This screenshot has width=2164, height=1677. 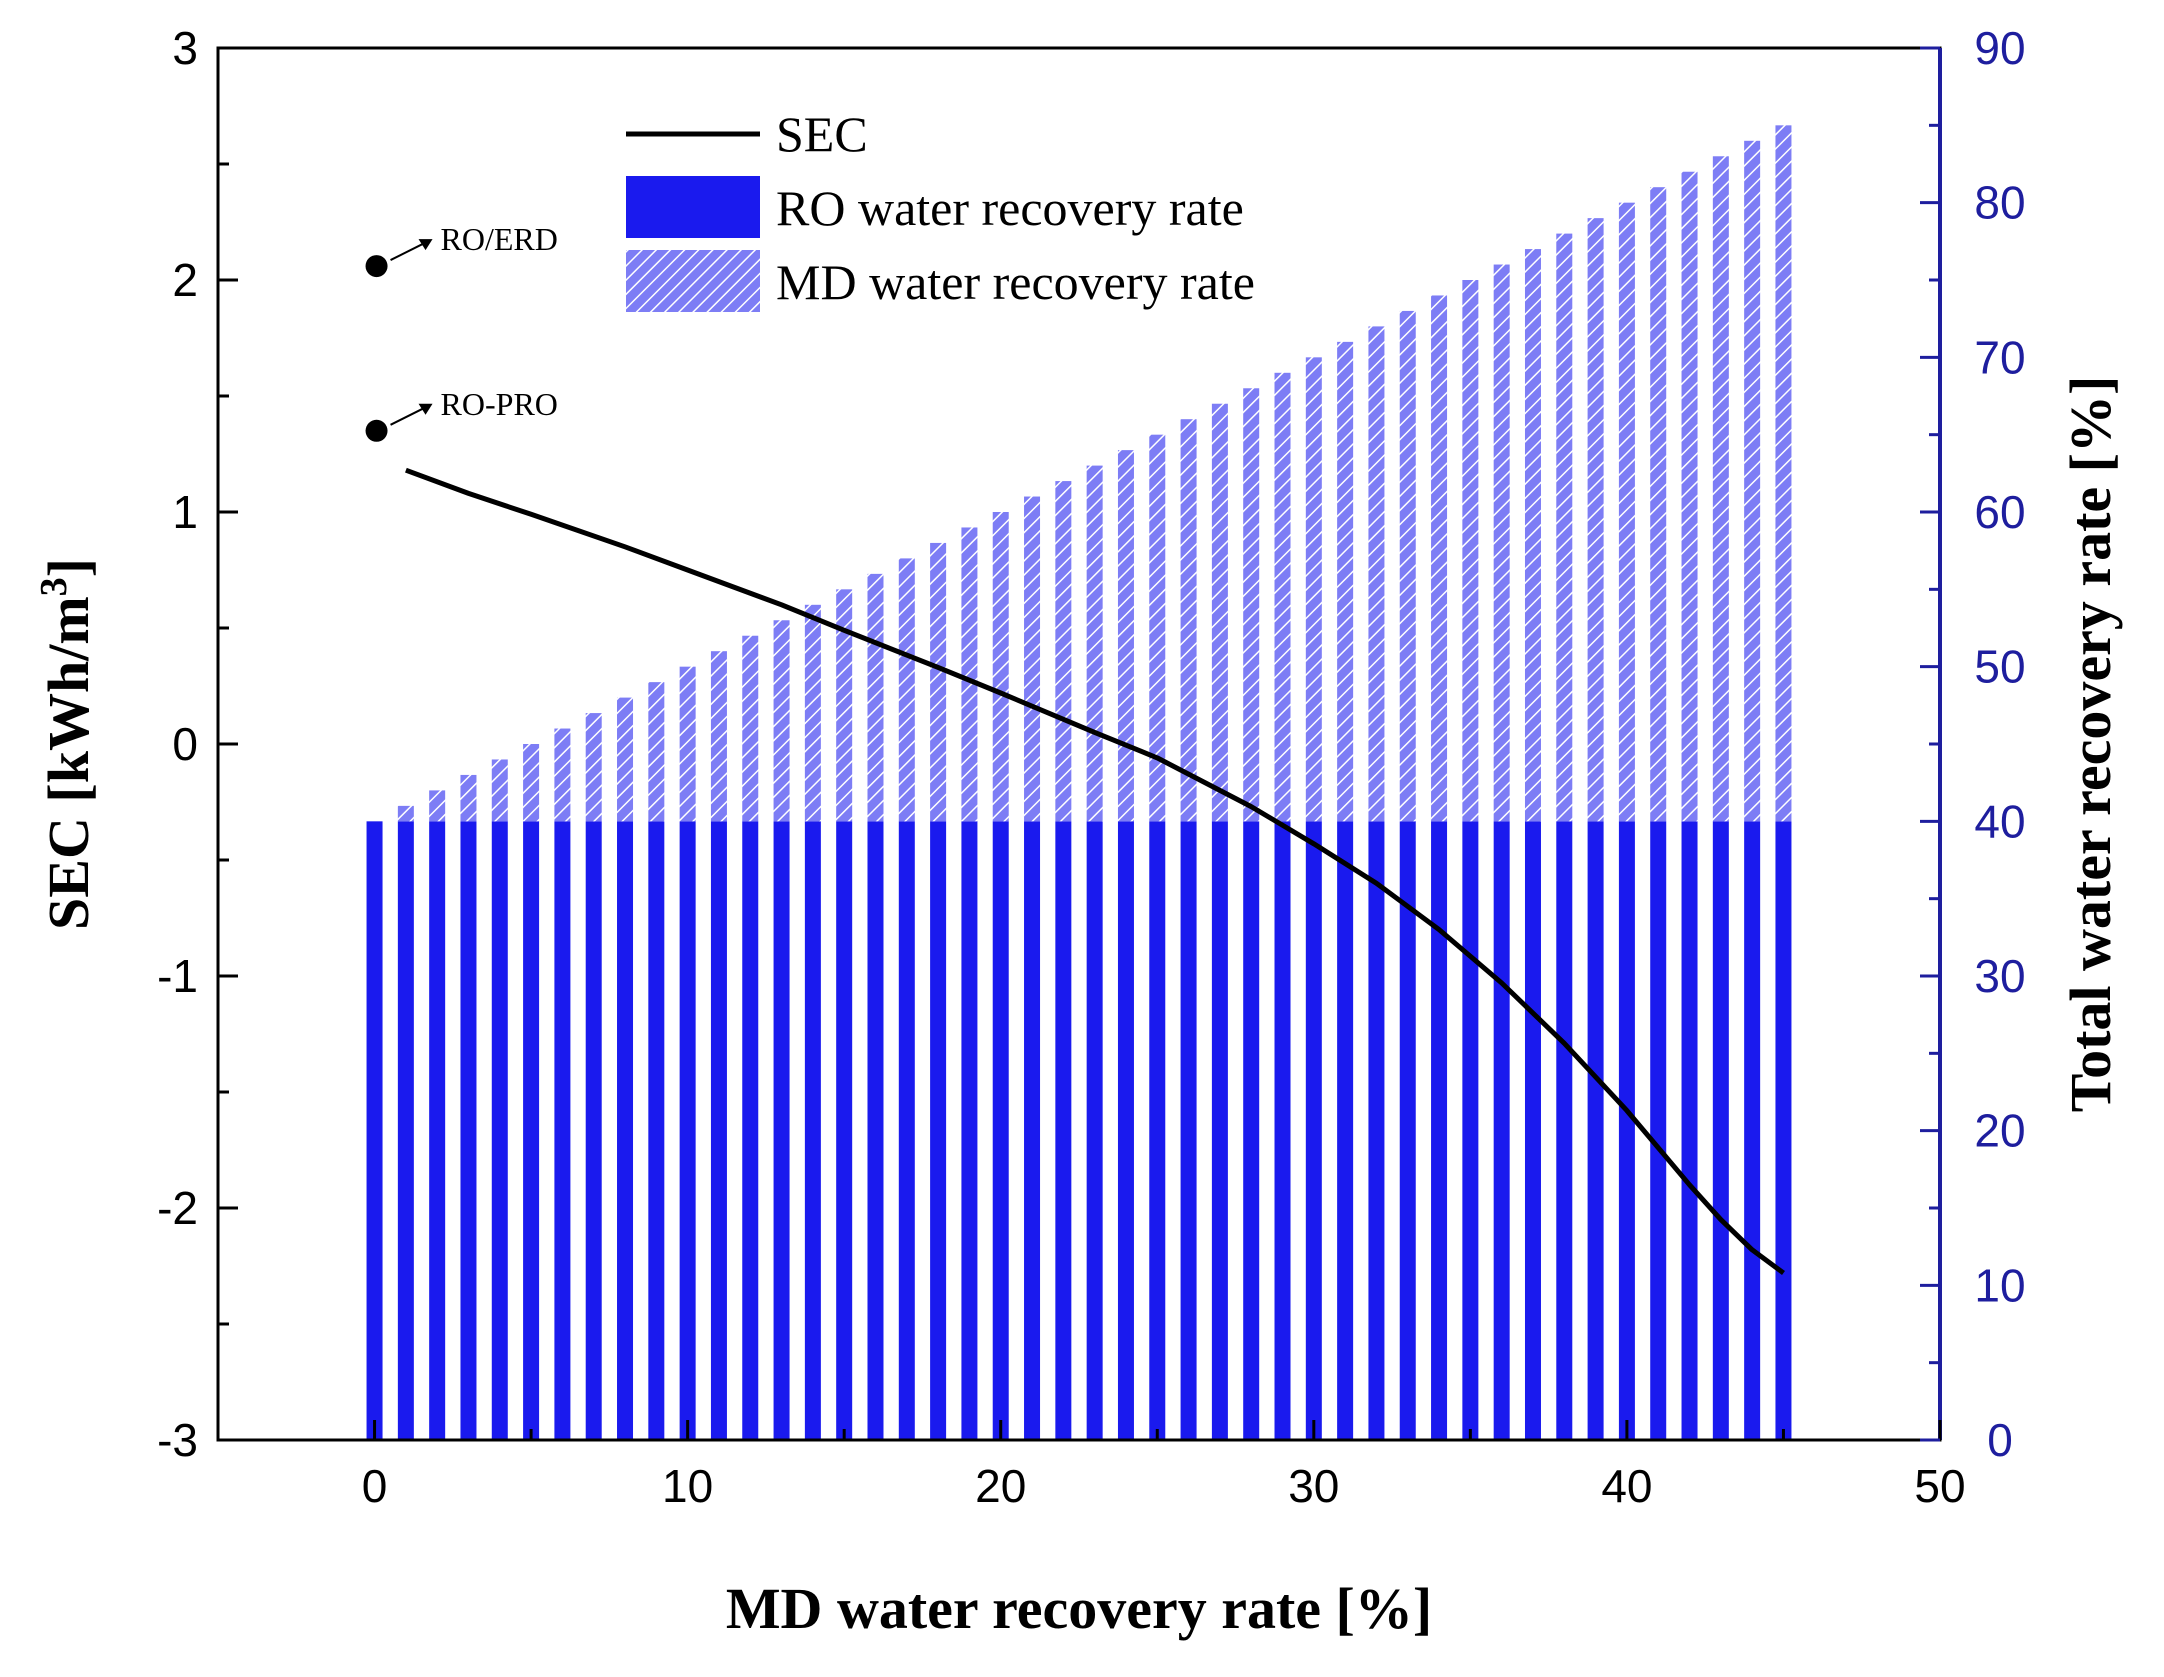 I want to click on y2-tick-label-70: 70, so click(x=1999, y=357).